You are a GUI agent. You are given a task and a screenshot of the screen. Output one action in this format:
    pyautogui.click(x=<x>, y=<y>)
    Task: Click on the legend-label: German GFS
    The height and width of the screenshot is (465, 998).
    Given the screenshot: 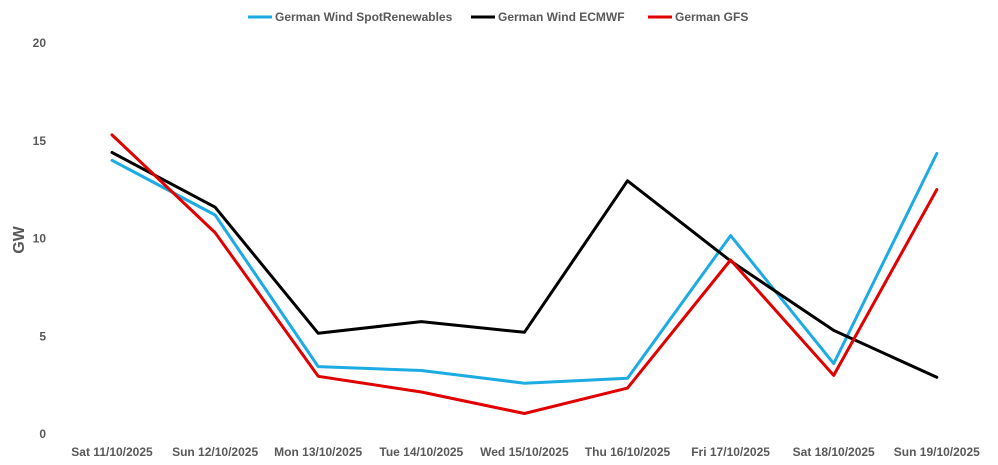 What is the action you would take?
    pyautogui.click(x=711, y=17)
    